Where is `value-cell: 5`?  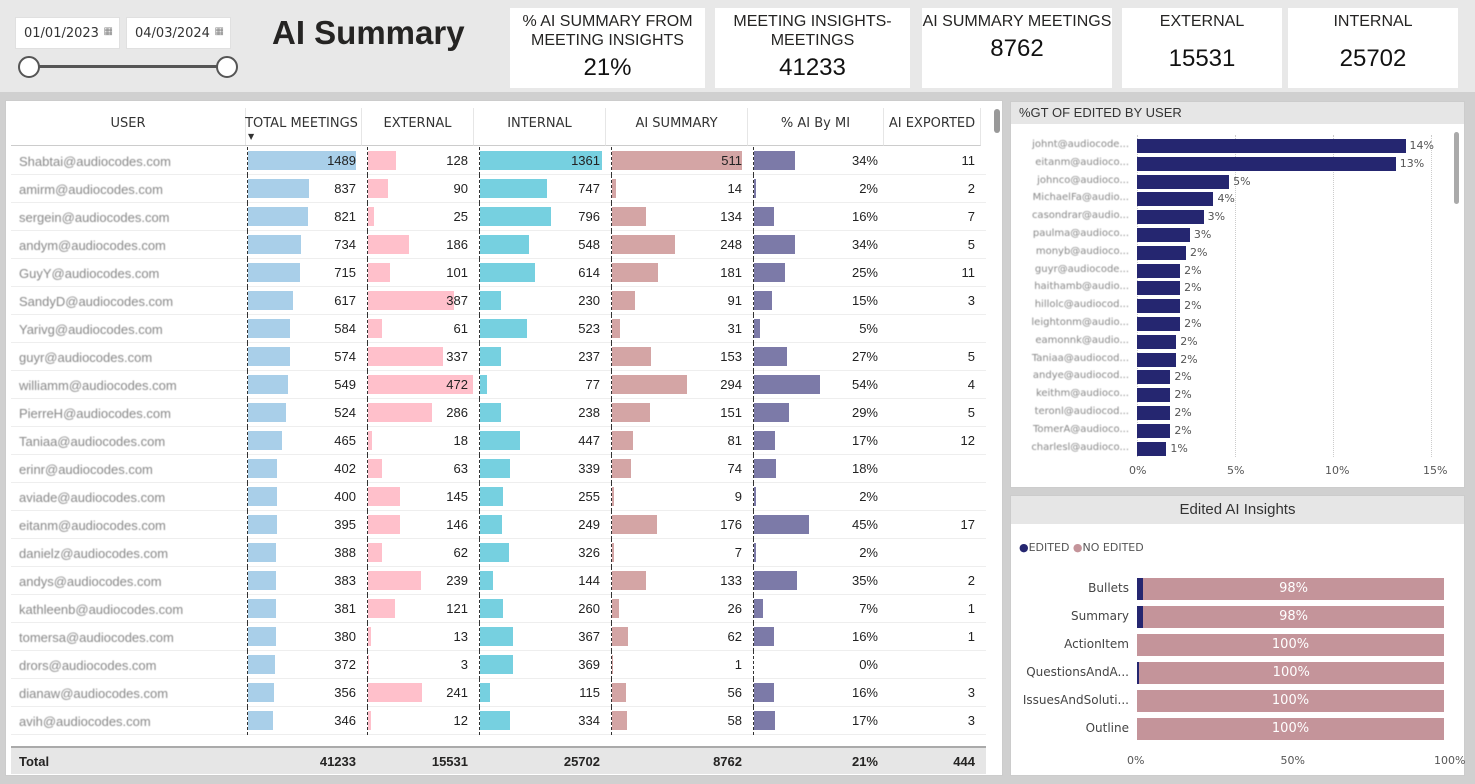 value-cell: 5 is located at coordinates (932, 413).